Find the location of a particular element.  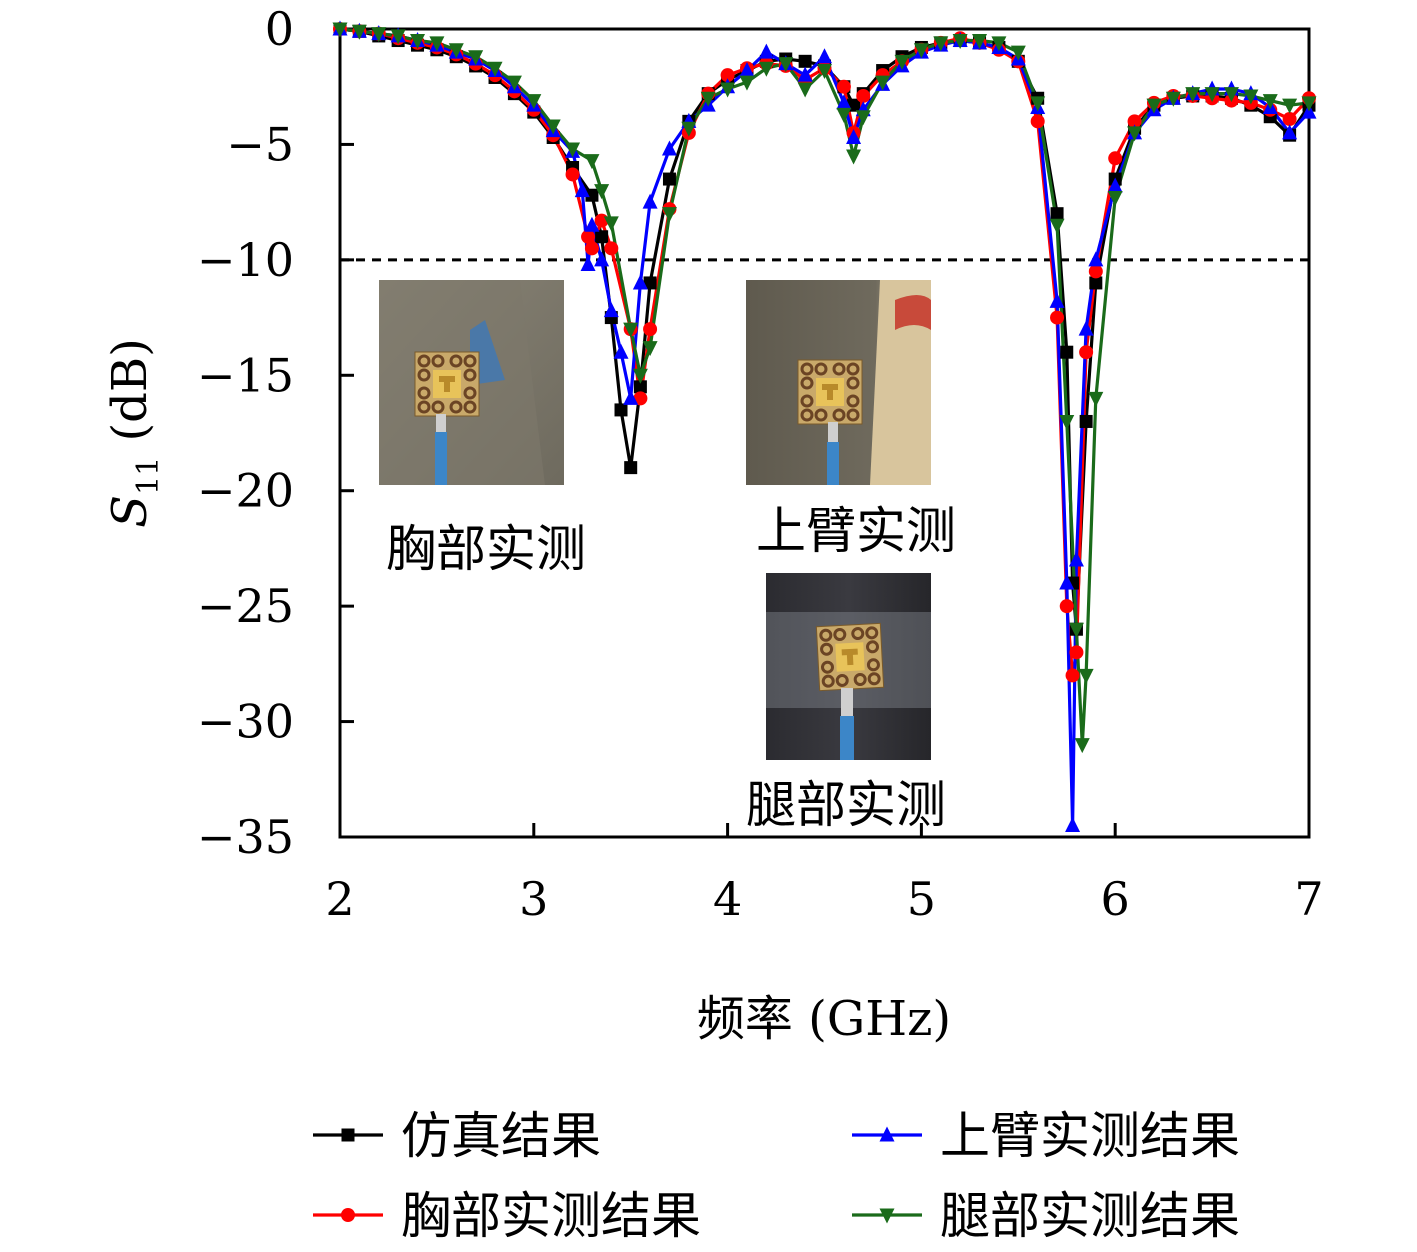

svg-text: S11 (dB) is located at coordinates (134, 433).